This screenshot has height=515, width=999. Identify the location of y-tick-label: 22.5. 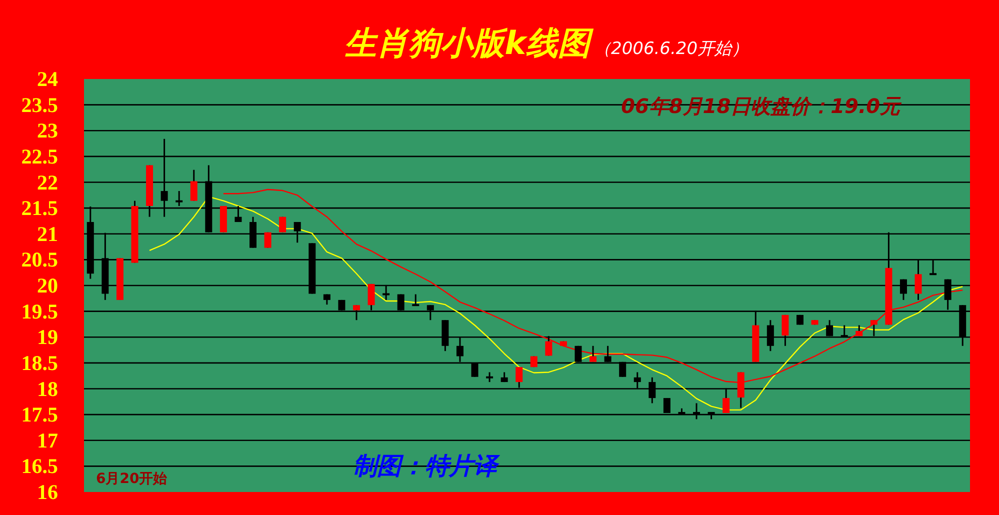
(39, 156).